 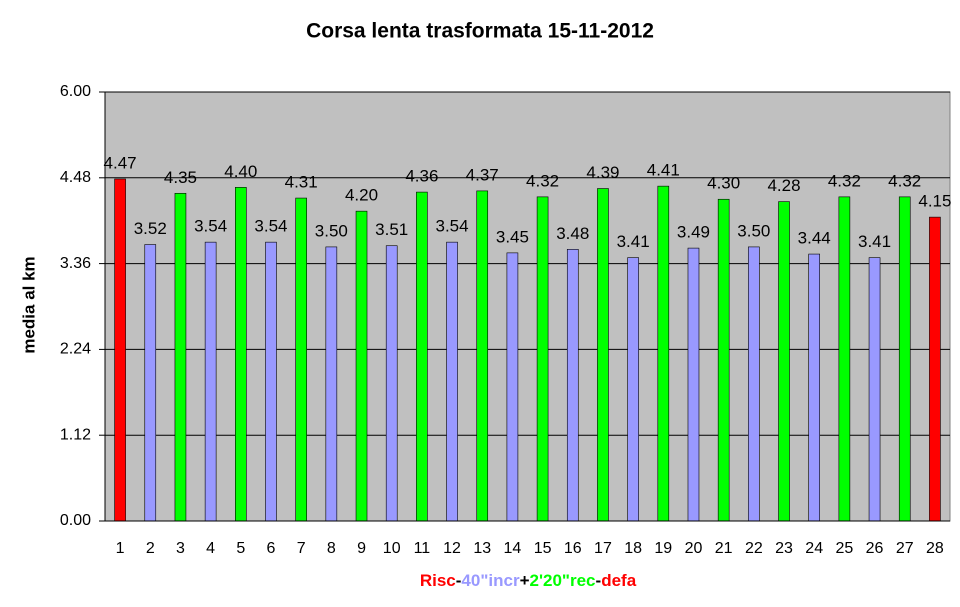 I want to click on x-tick-label: 27, so click(x=905, y=548).